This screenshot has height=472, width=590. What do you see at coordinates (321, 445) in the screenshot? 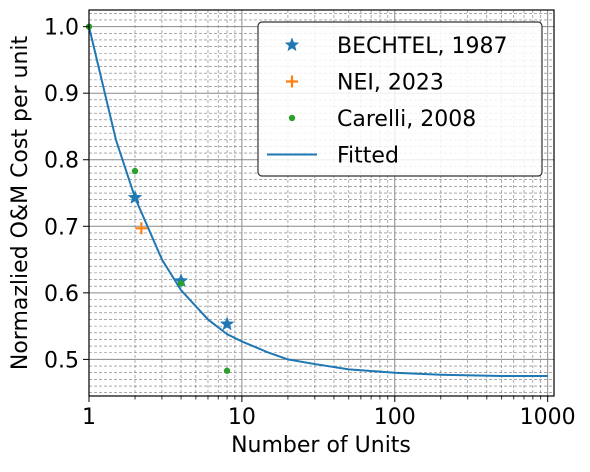
I see `x-axis-label: Number of Units` at bounding box center [321, 445].